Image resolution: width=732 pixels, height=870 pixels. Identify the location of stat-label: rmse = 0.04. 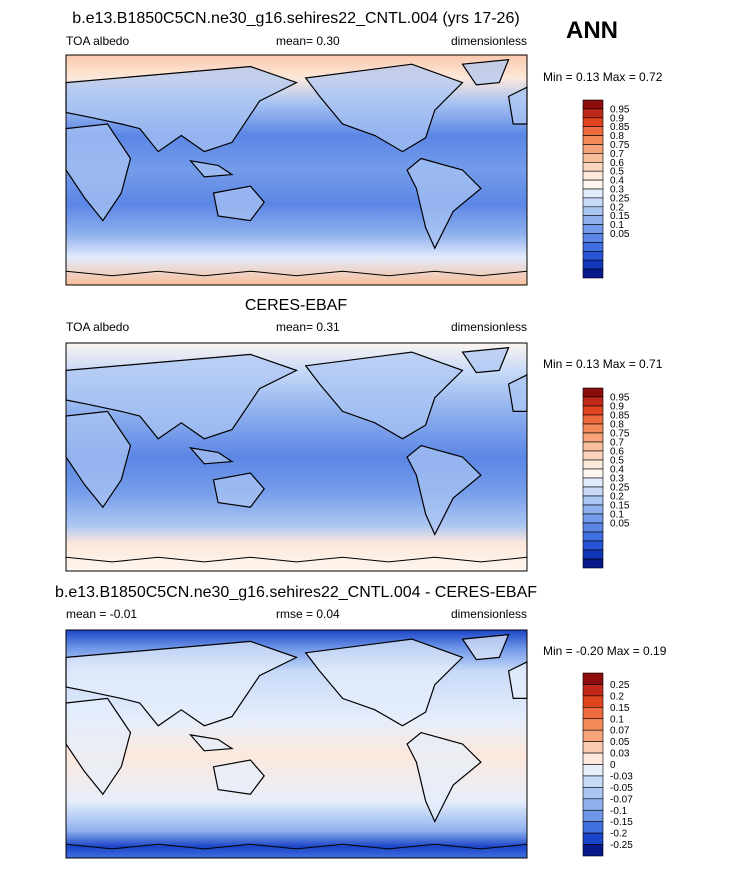
(308, 614).